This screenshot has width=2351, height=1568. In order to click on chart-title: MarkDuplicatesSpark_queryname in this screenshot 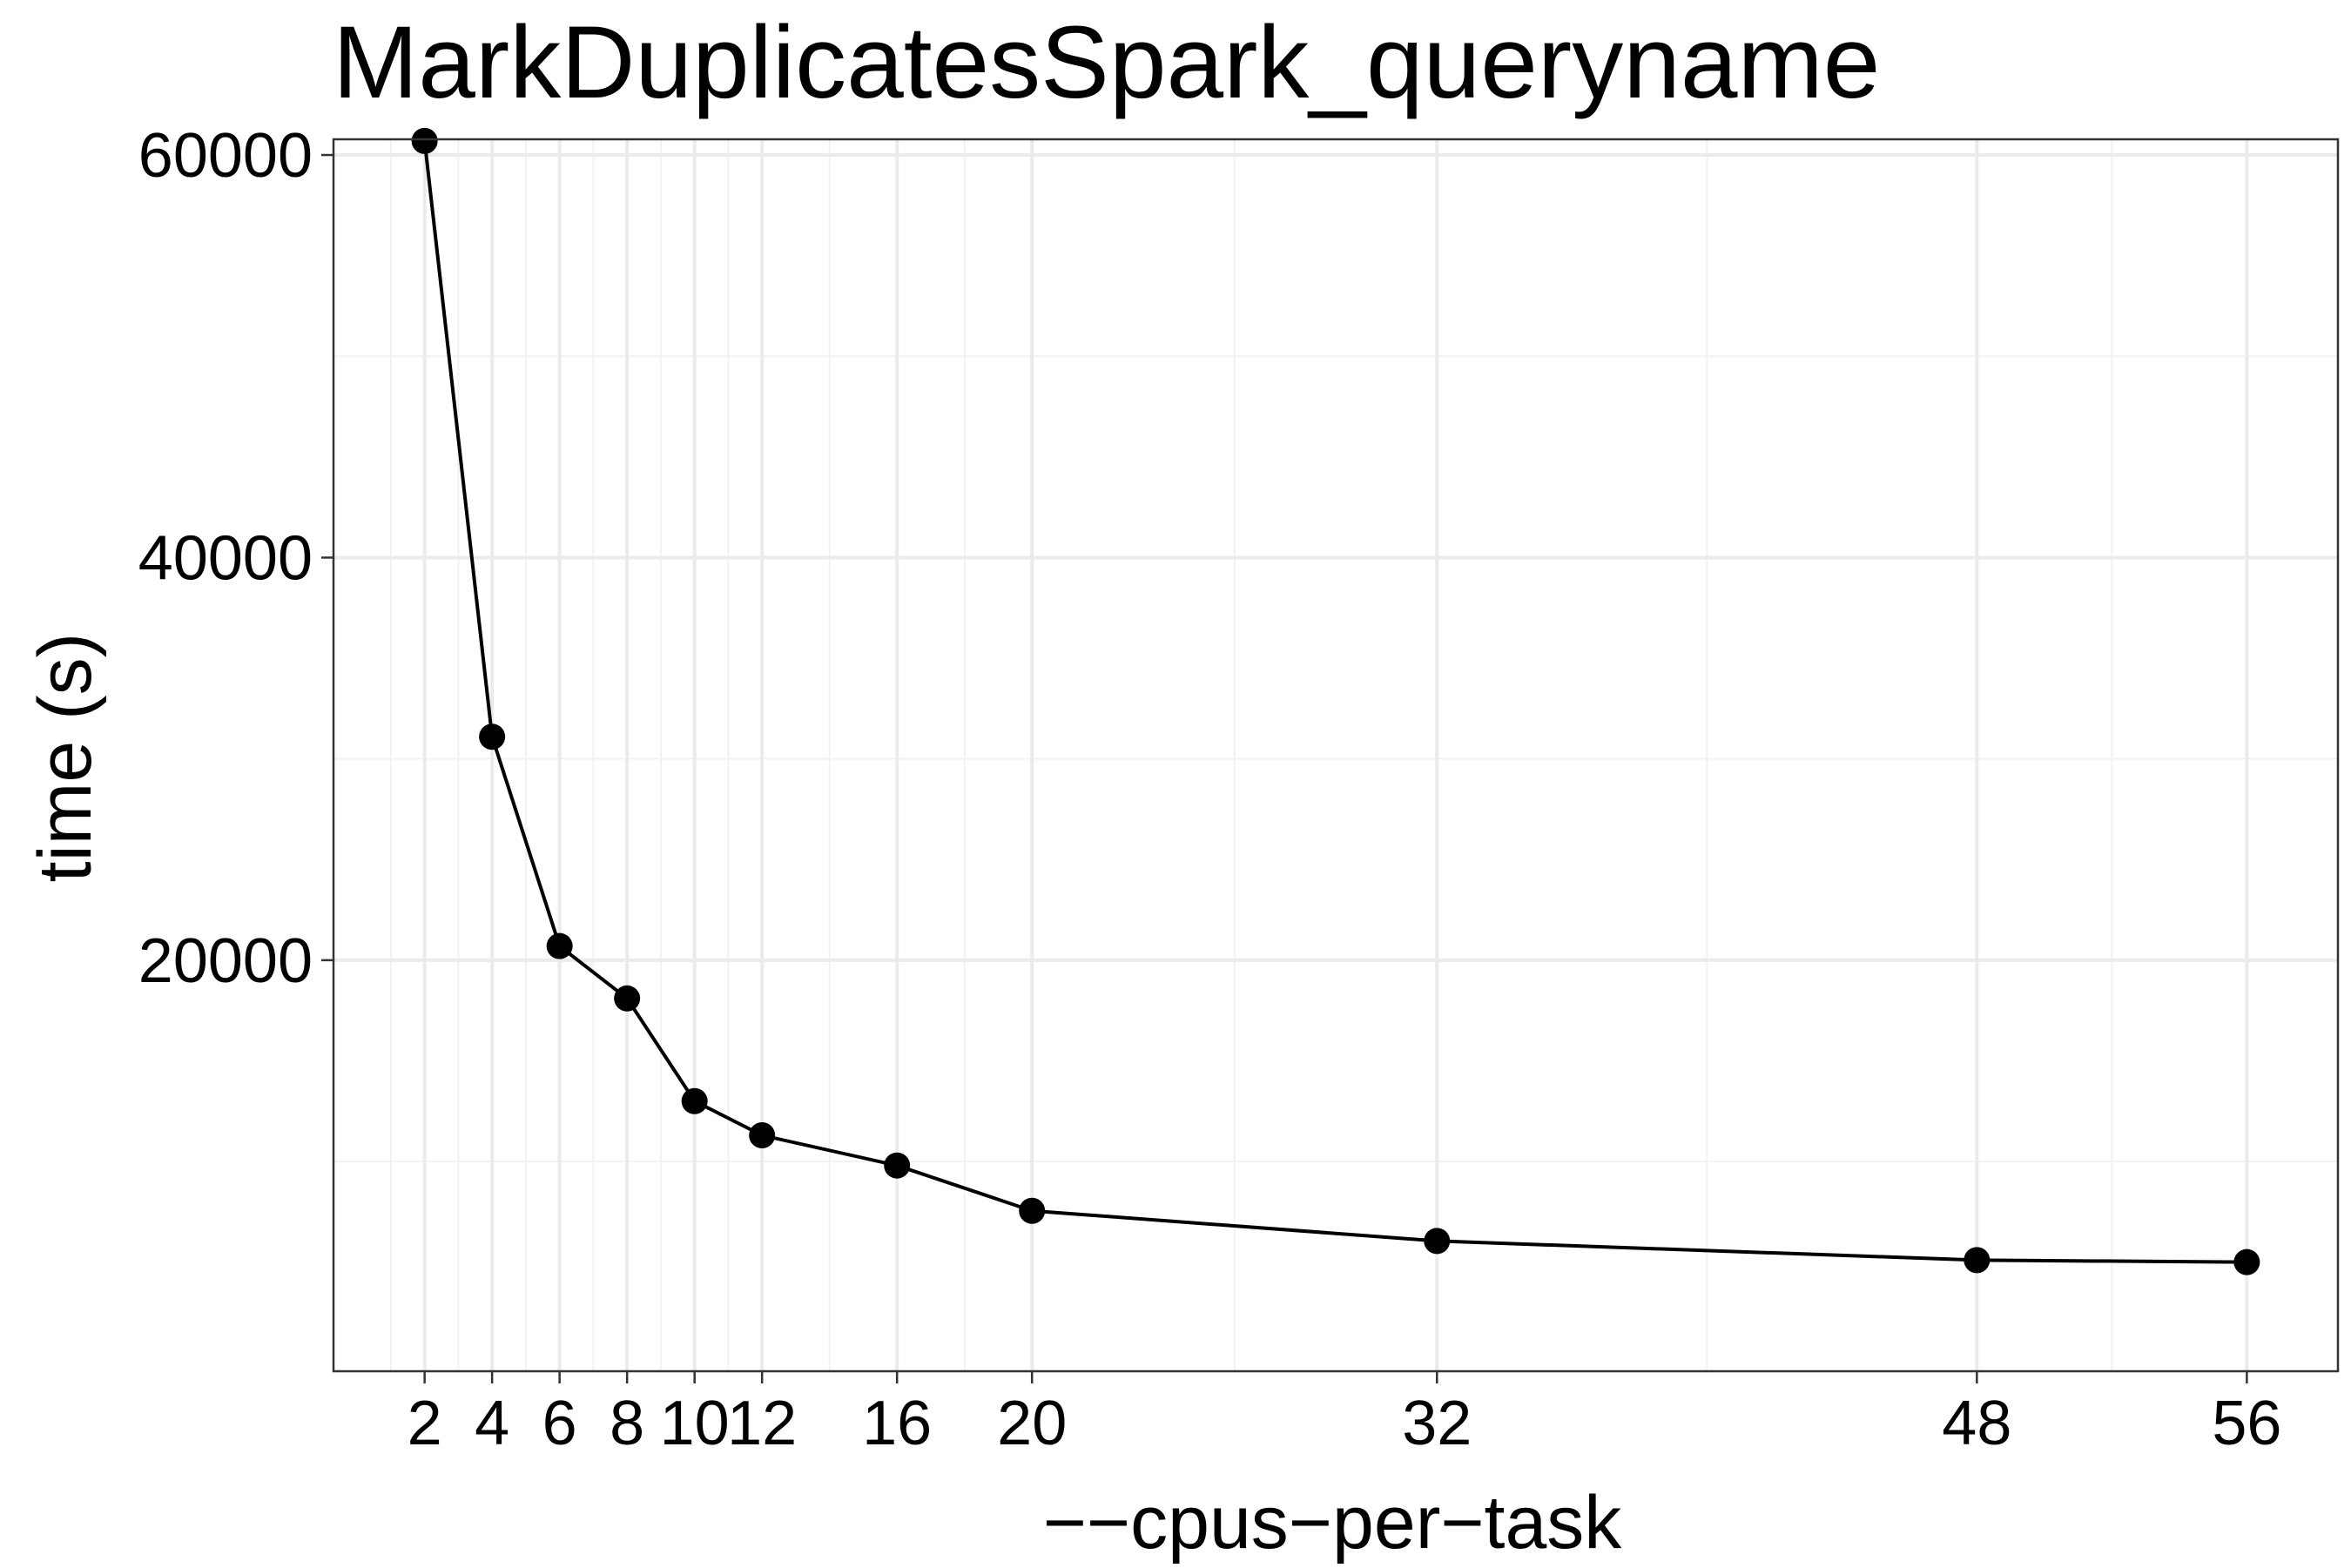, I will do `click(1106, 62)`.